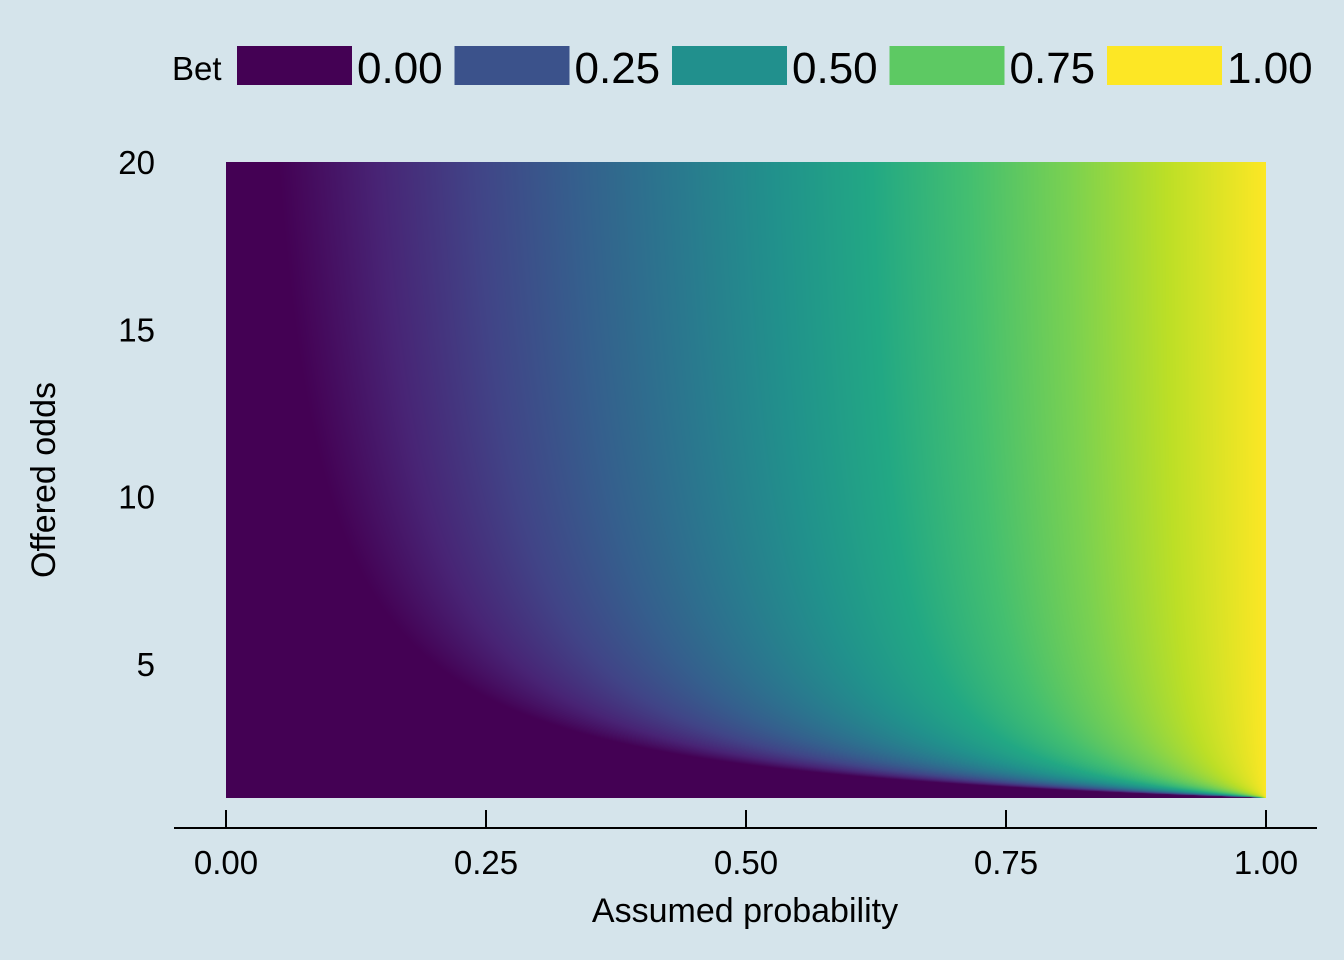 This screenshot has width=1344, height=960. Describe the element at coordinates (835, 68) in the screenshot. I see `legend-label: 0.50` at that location.